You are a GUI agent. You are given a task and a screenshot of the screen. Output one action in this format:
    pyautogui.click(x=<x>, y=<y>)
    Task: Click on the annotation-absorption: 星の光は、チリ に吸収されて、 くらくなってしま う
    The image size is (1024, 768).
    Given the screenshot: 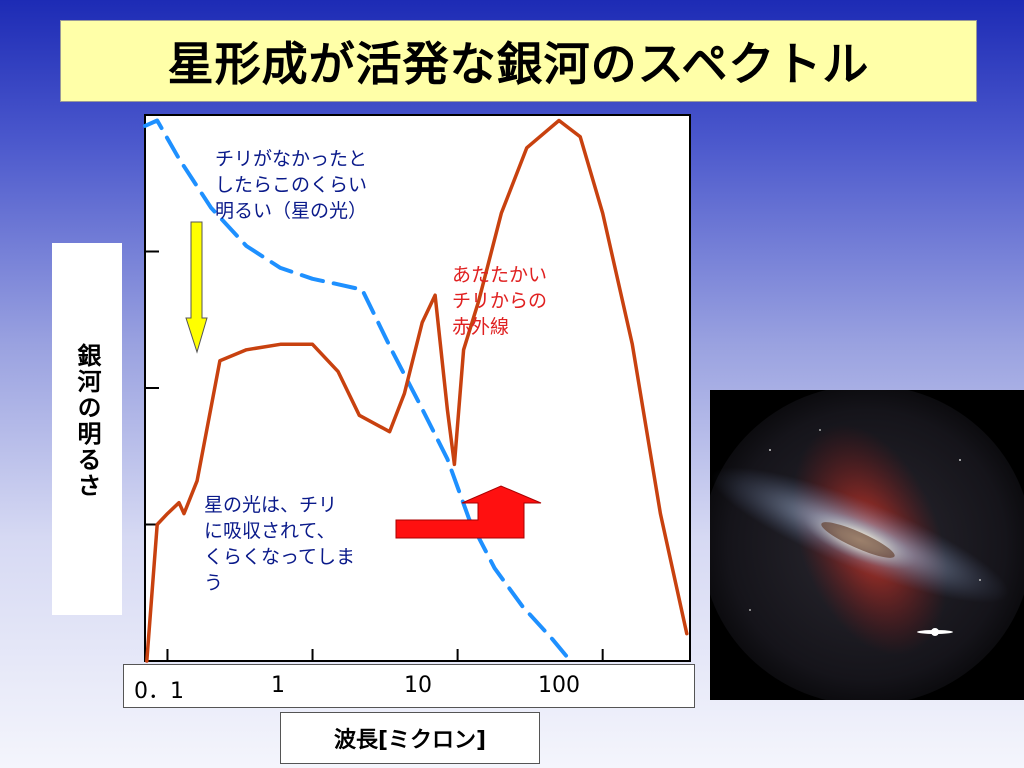 What is the action you would take?
    pyautogui.click(x=280, y=544)
    